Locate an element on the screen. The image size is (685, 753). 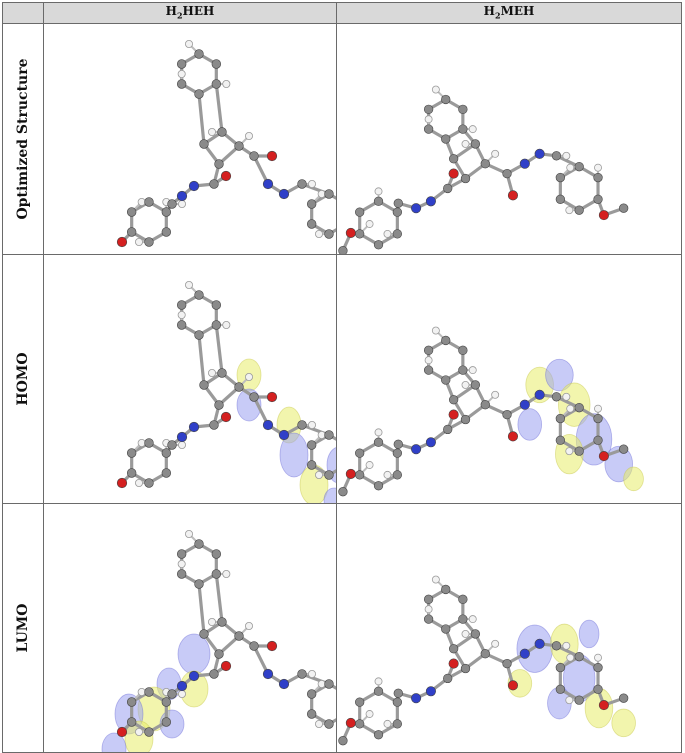
h2heh-homo-molecule is located at coordinates (226, 392).